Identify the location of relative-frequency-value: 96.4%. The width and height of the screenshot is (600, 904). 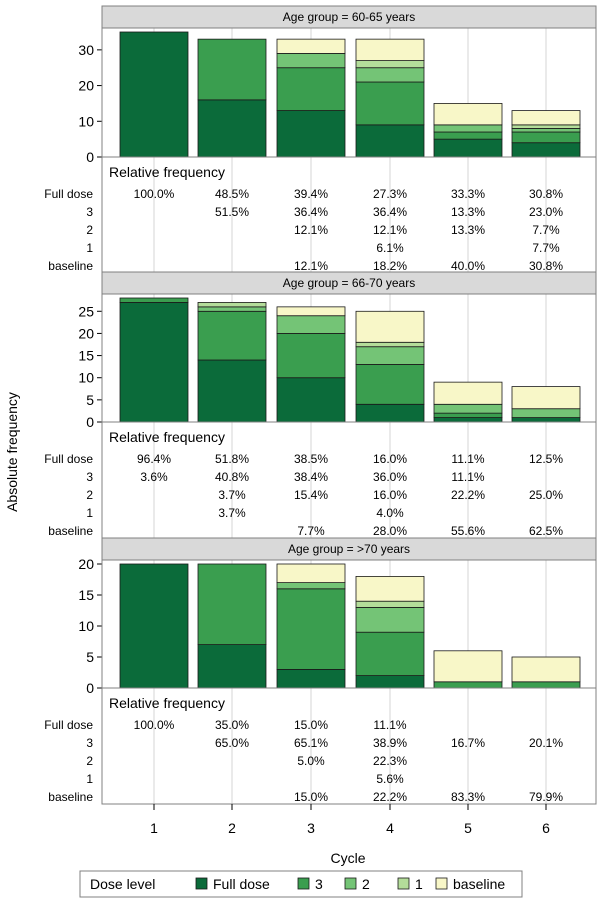
(154, 459).